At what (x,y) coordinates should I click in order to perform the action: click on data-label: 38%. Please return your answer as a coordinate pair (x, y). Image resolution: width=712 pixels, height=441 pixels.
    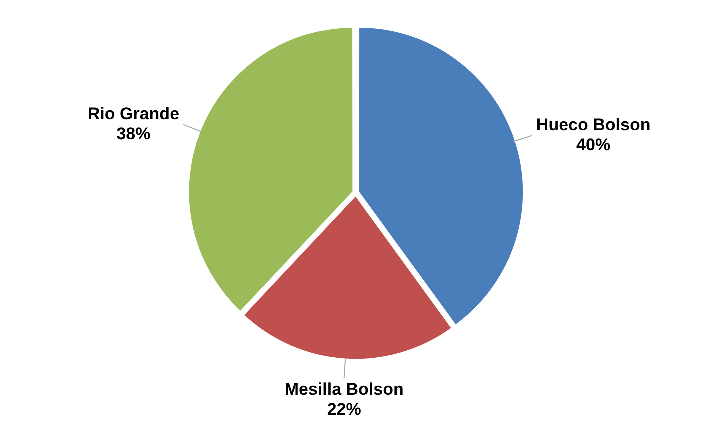
    Looking at the image, I should click on (133, 134).